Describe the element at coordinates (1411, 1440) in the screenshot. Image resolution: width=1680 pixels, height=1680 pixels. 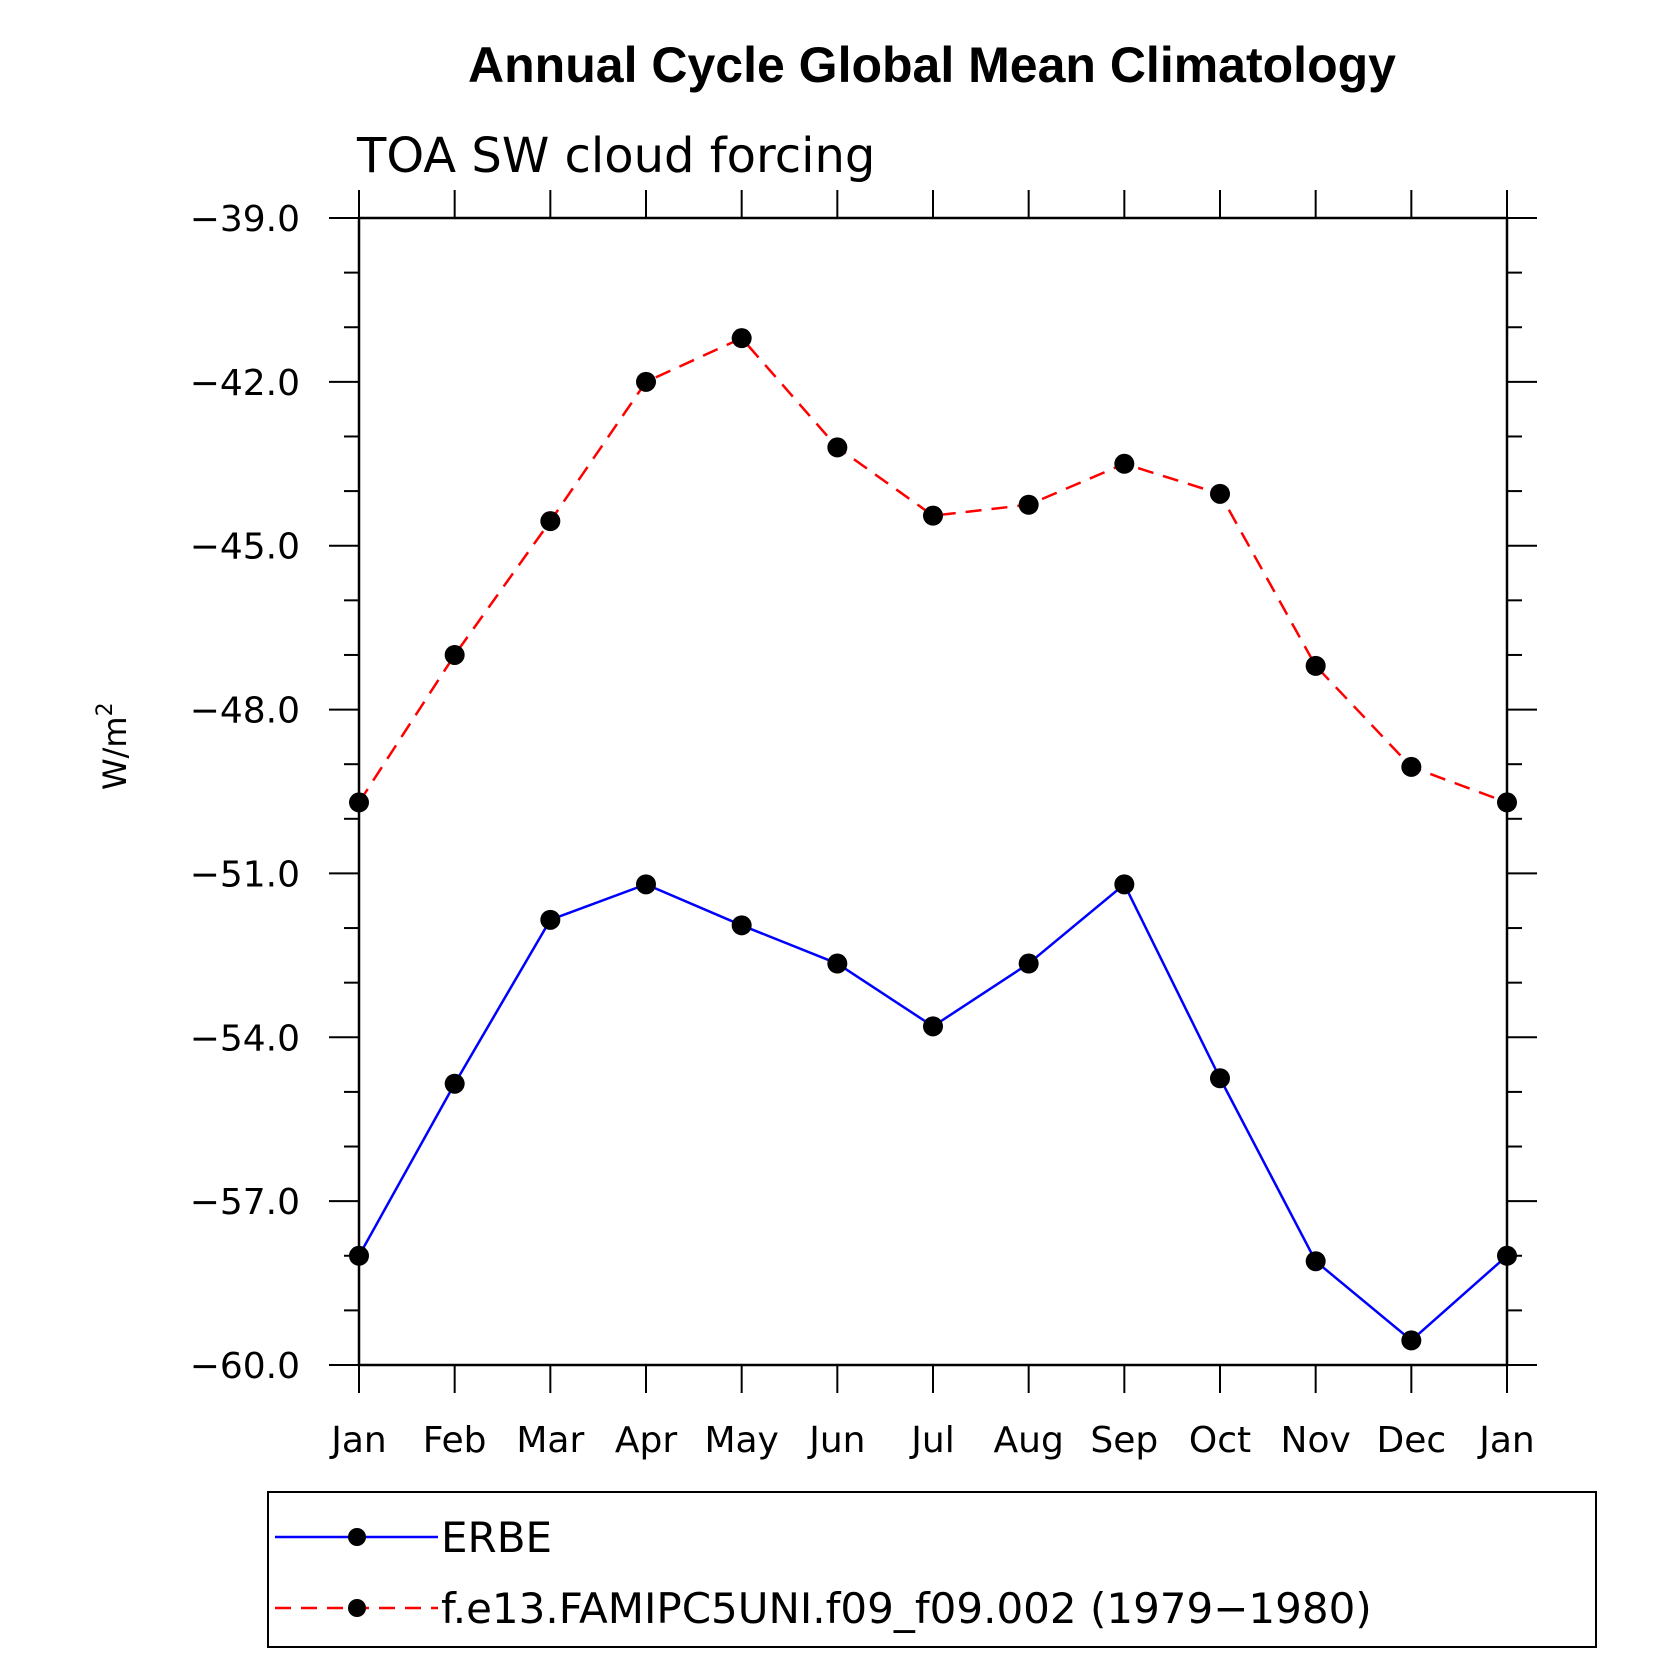
I see `x-tick-label: Dec` at that location.